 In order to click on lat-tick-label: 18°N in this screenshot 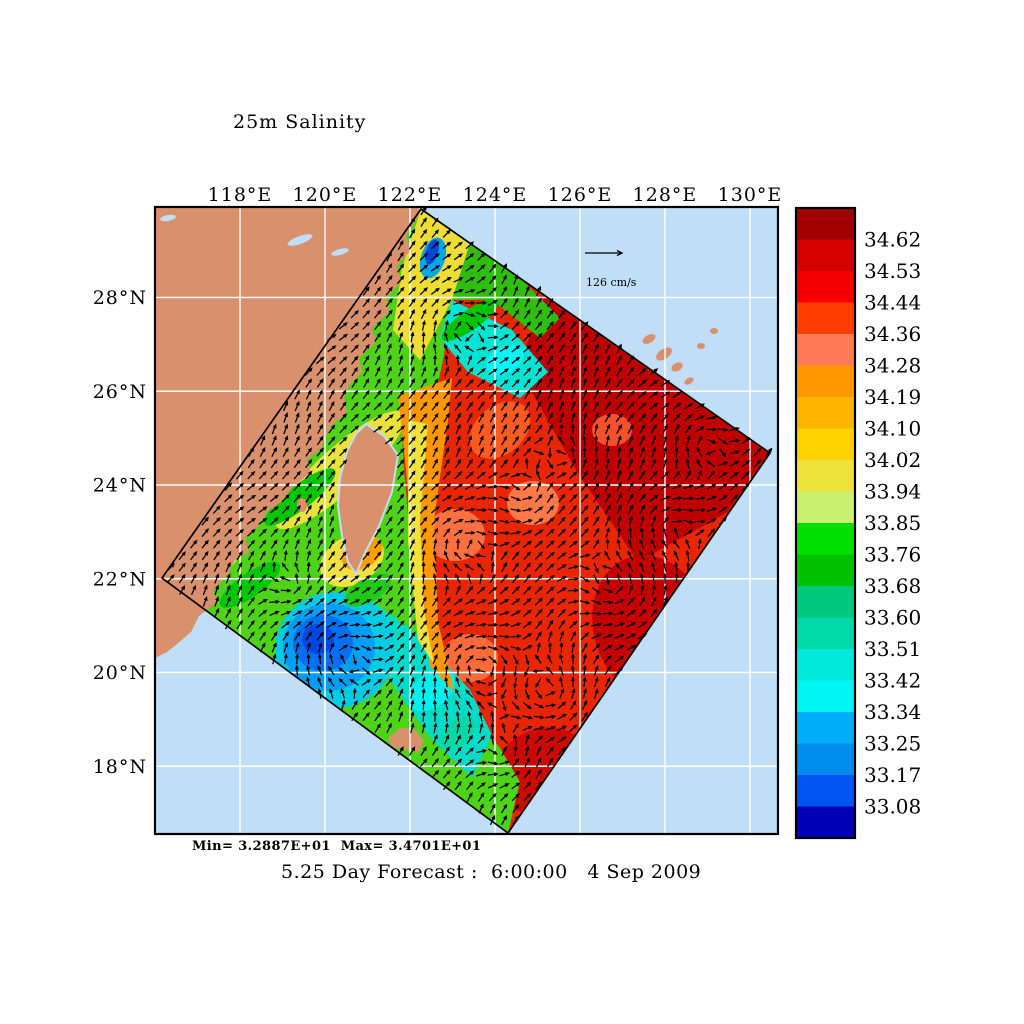, I will do `click(120, 767)`.